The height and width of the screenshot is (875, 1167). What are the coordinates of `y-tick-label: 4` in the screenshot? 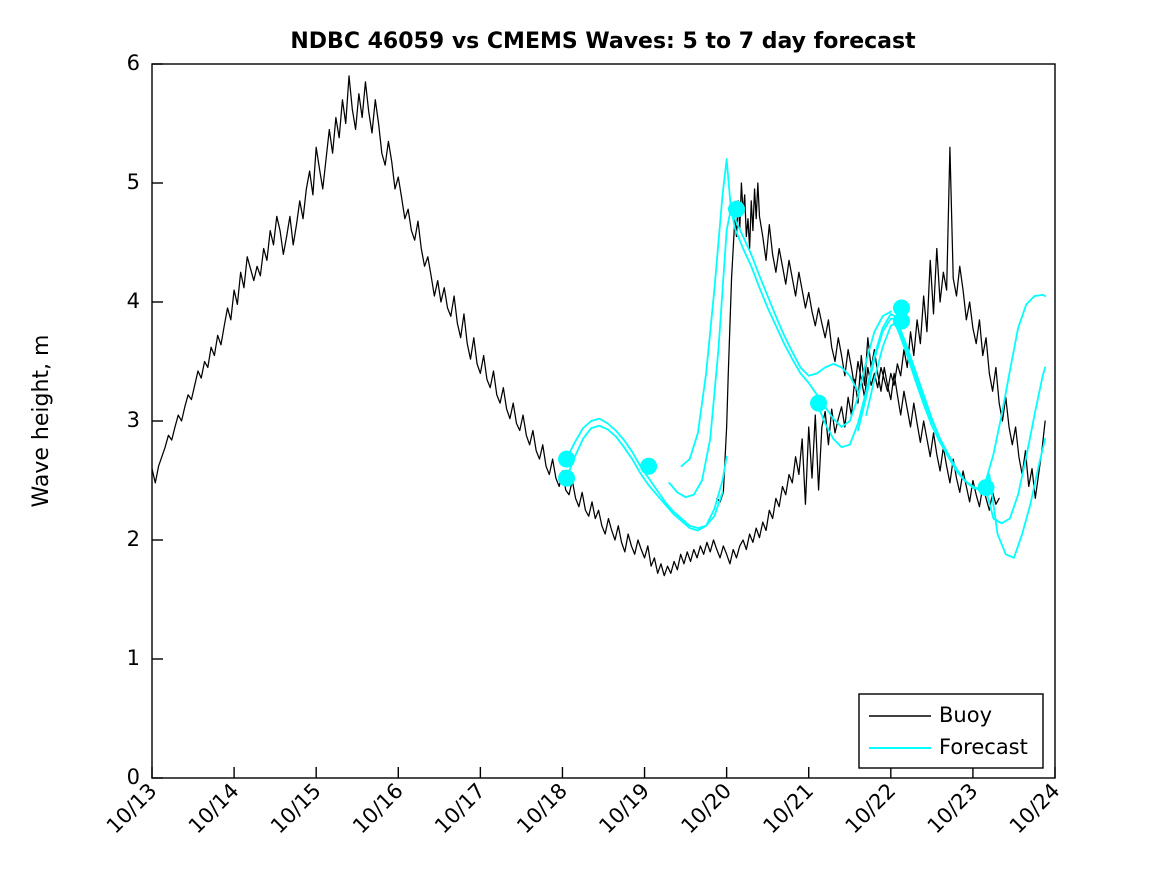 It's located at (133, 301).